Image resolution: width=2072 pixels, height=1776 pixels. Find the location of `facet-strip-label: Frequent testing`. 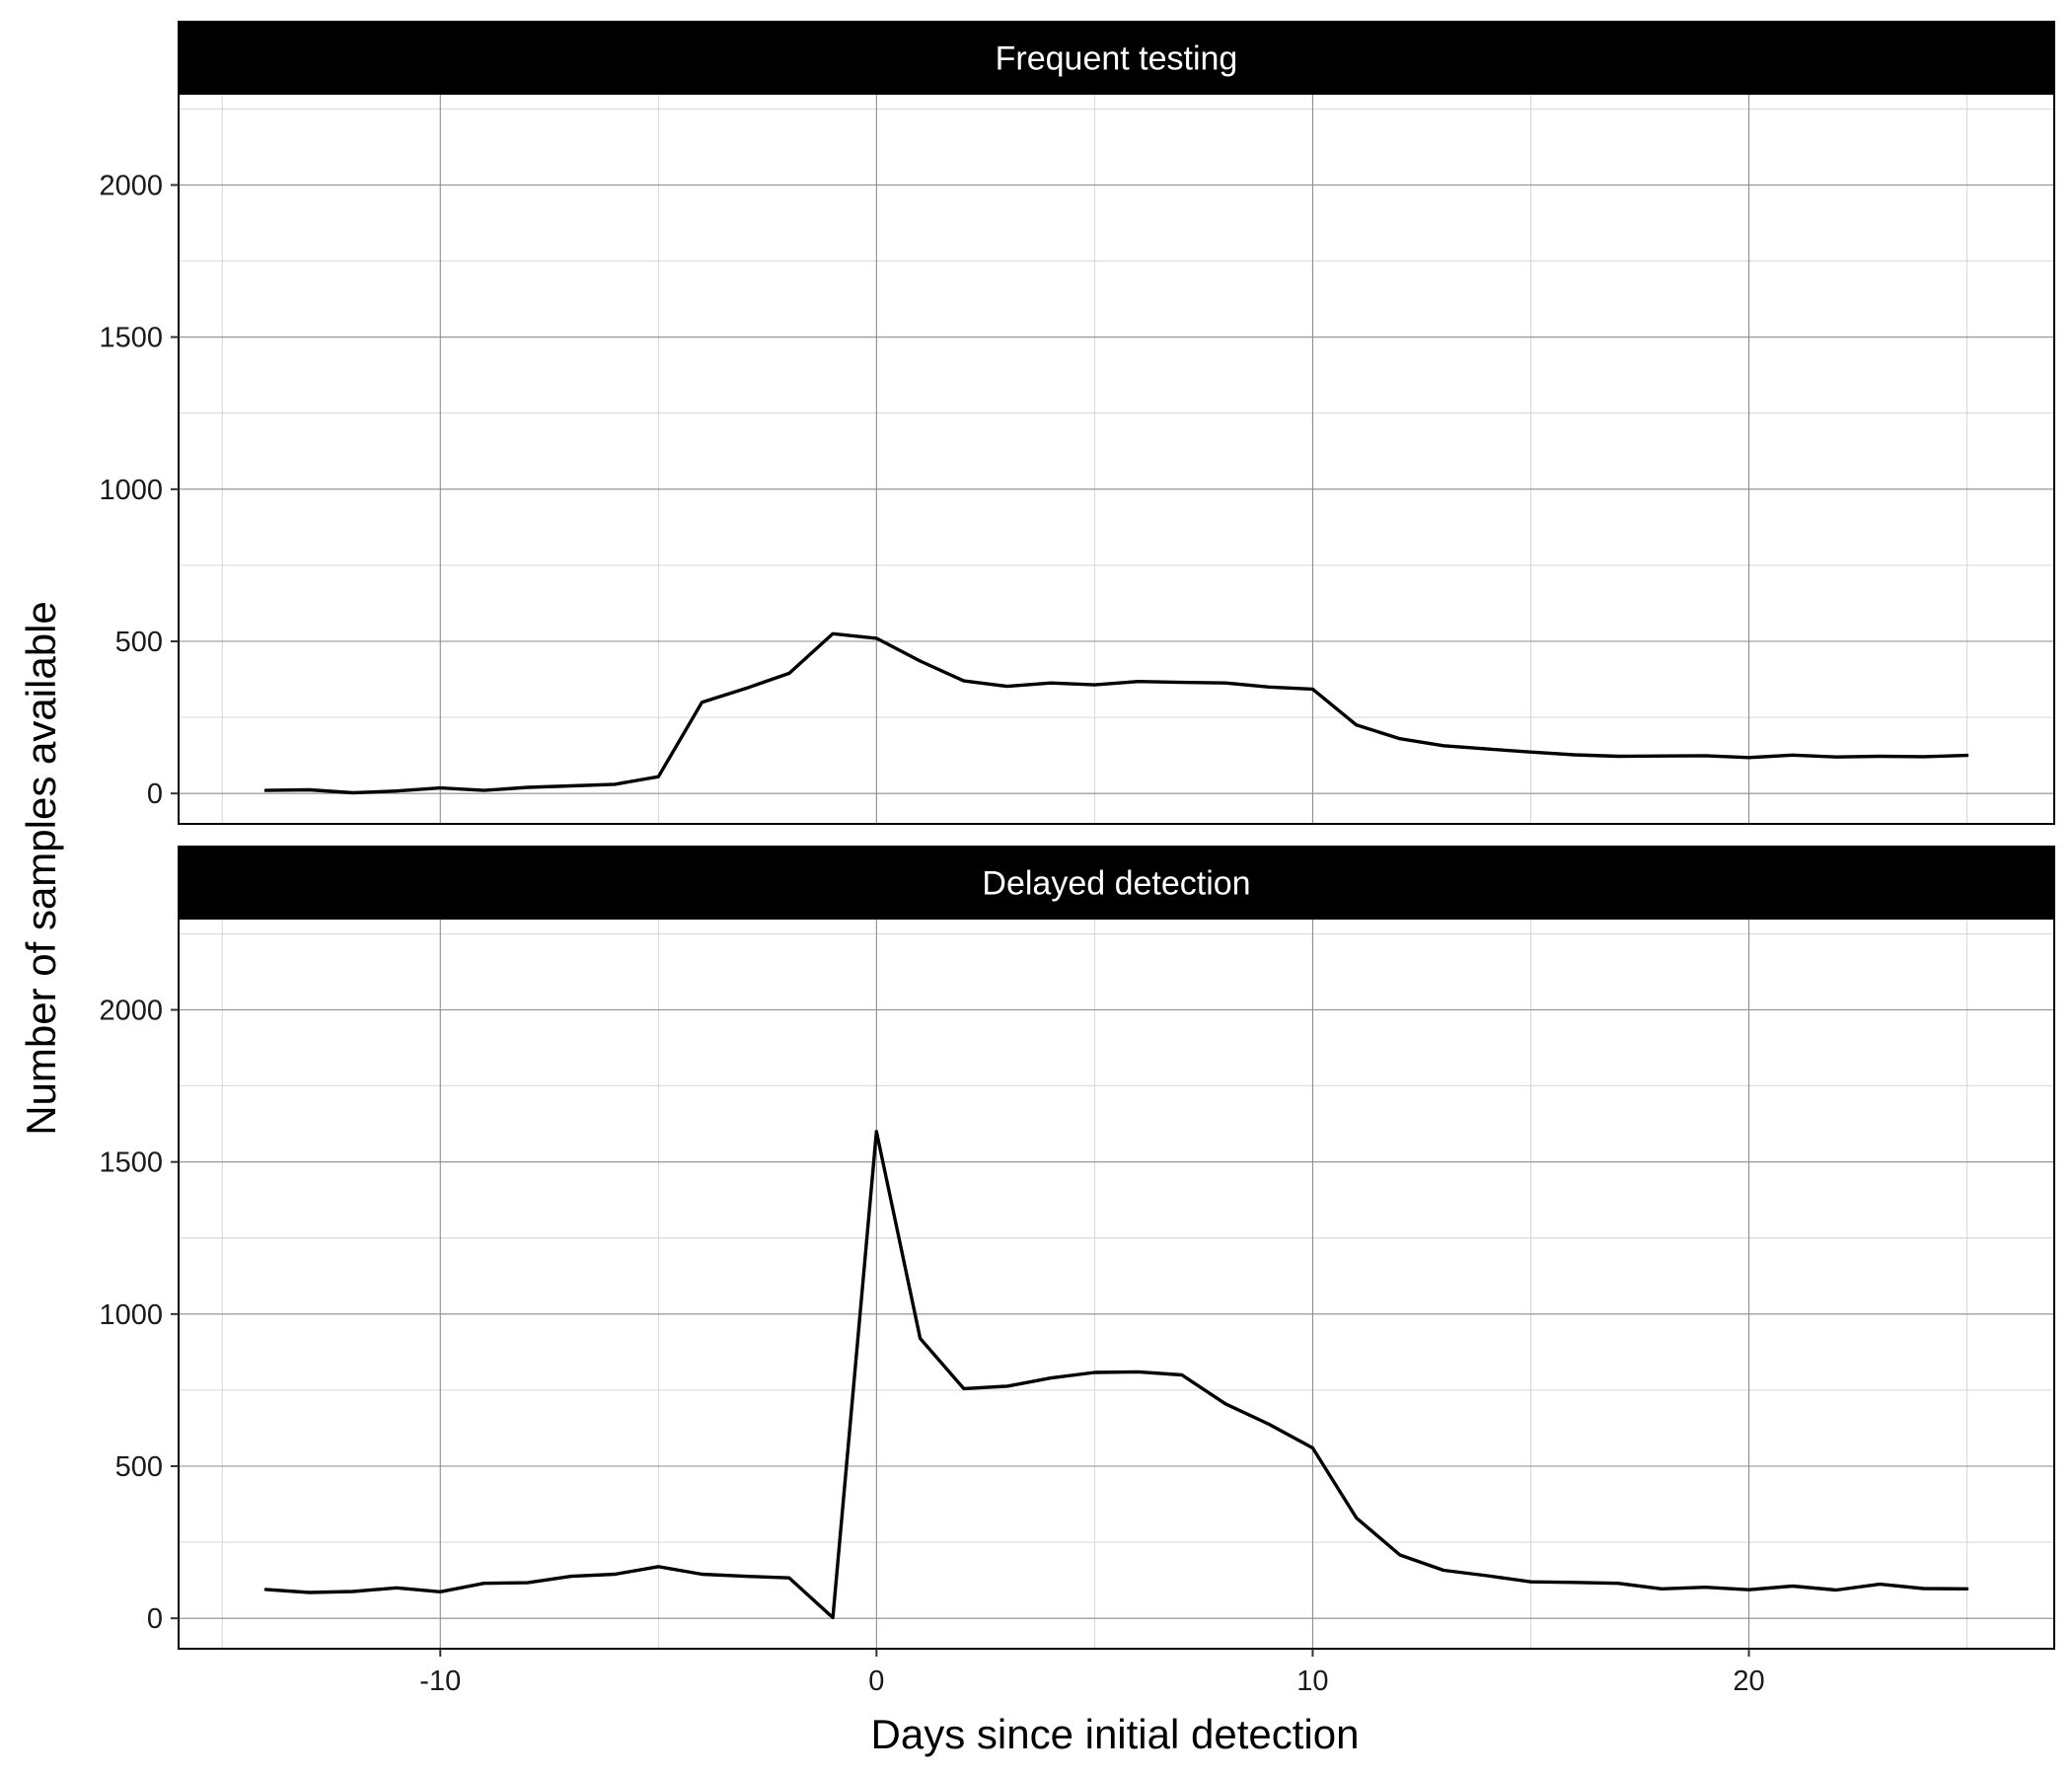

facet-strip-label: Frequent testing is located at coordinates (1117, 59).